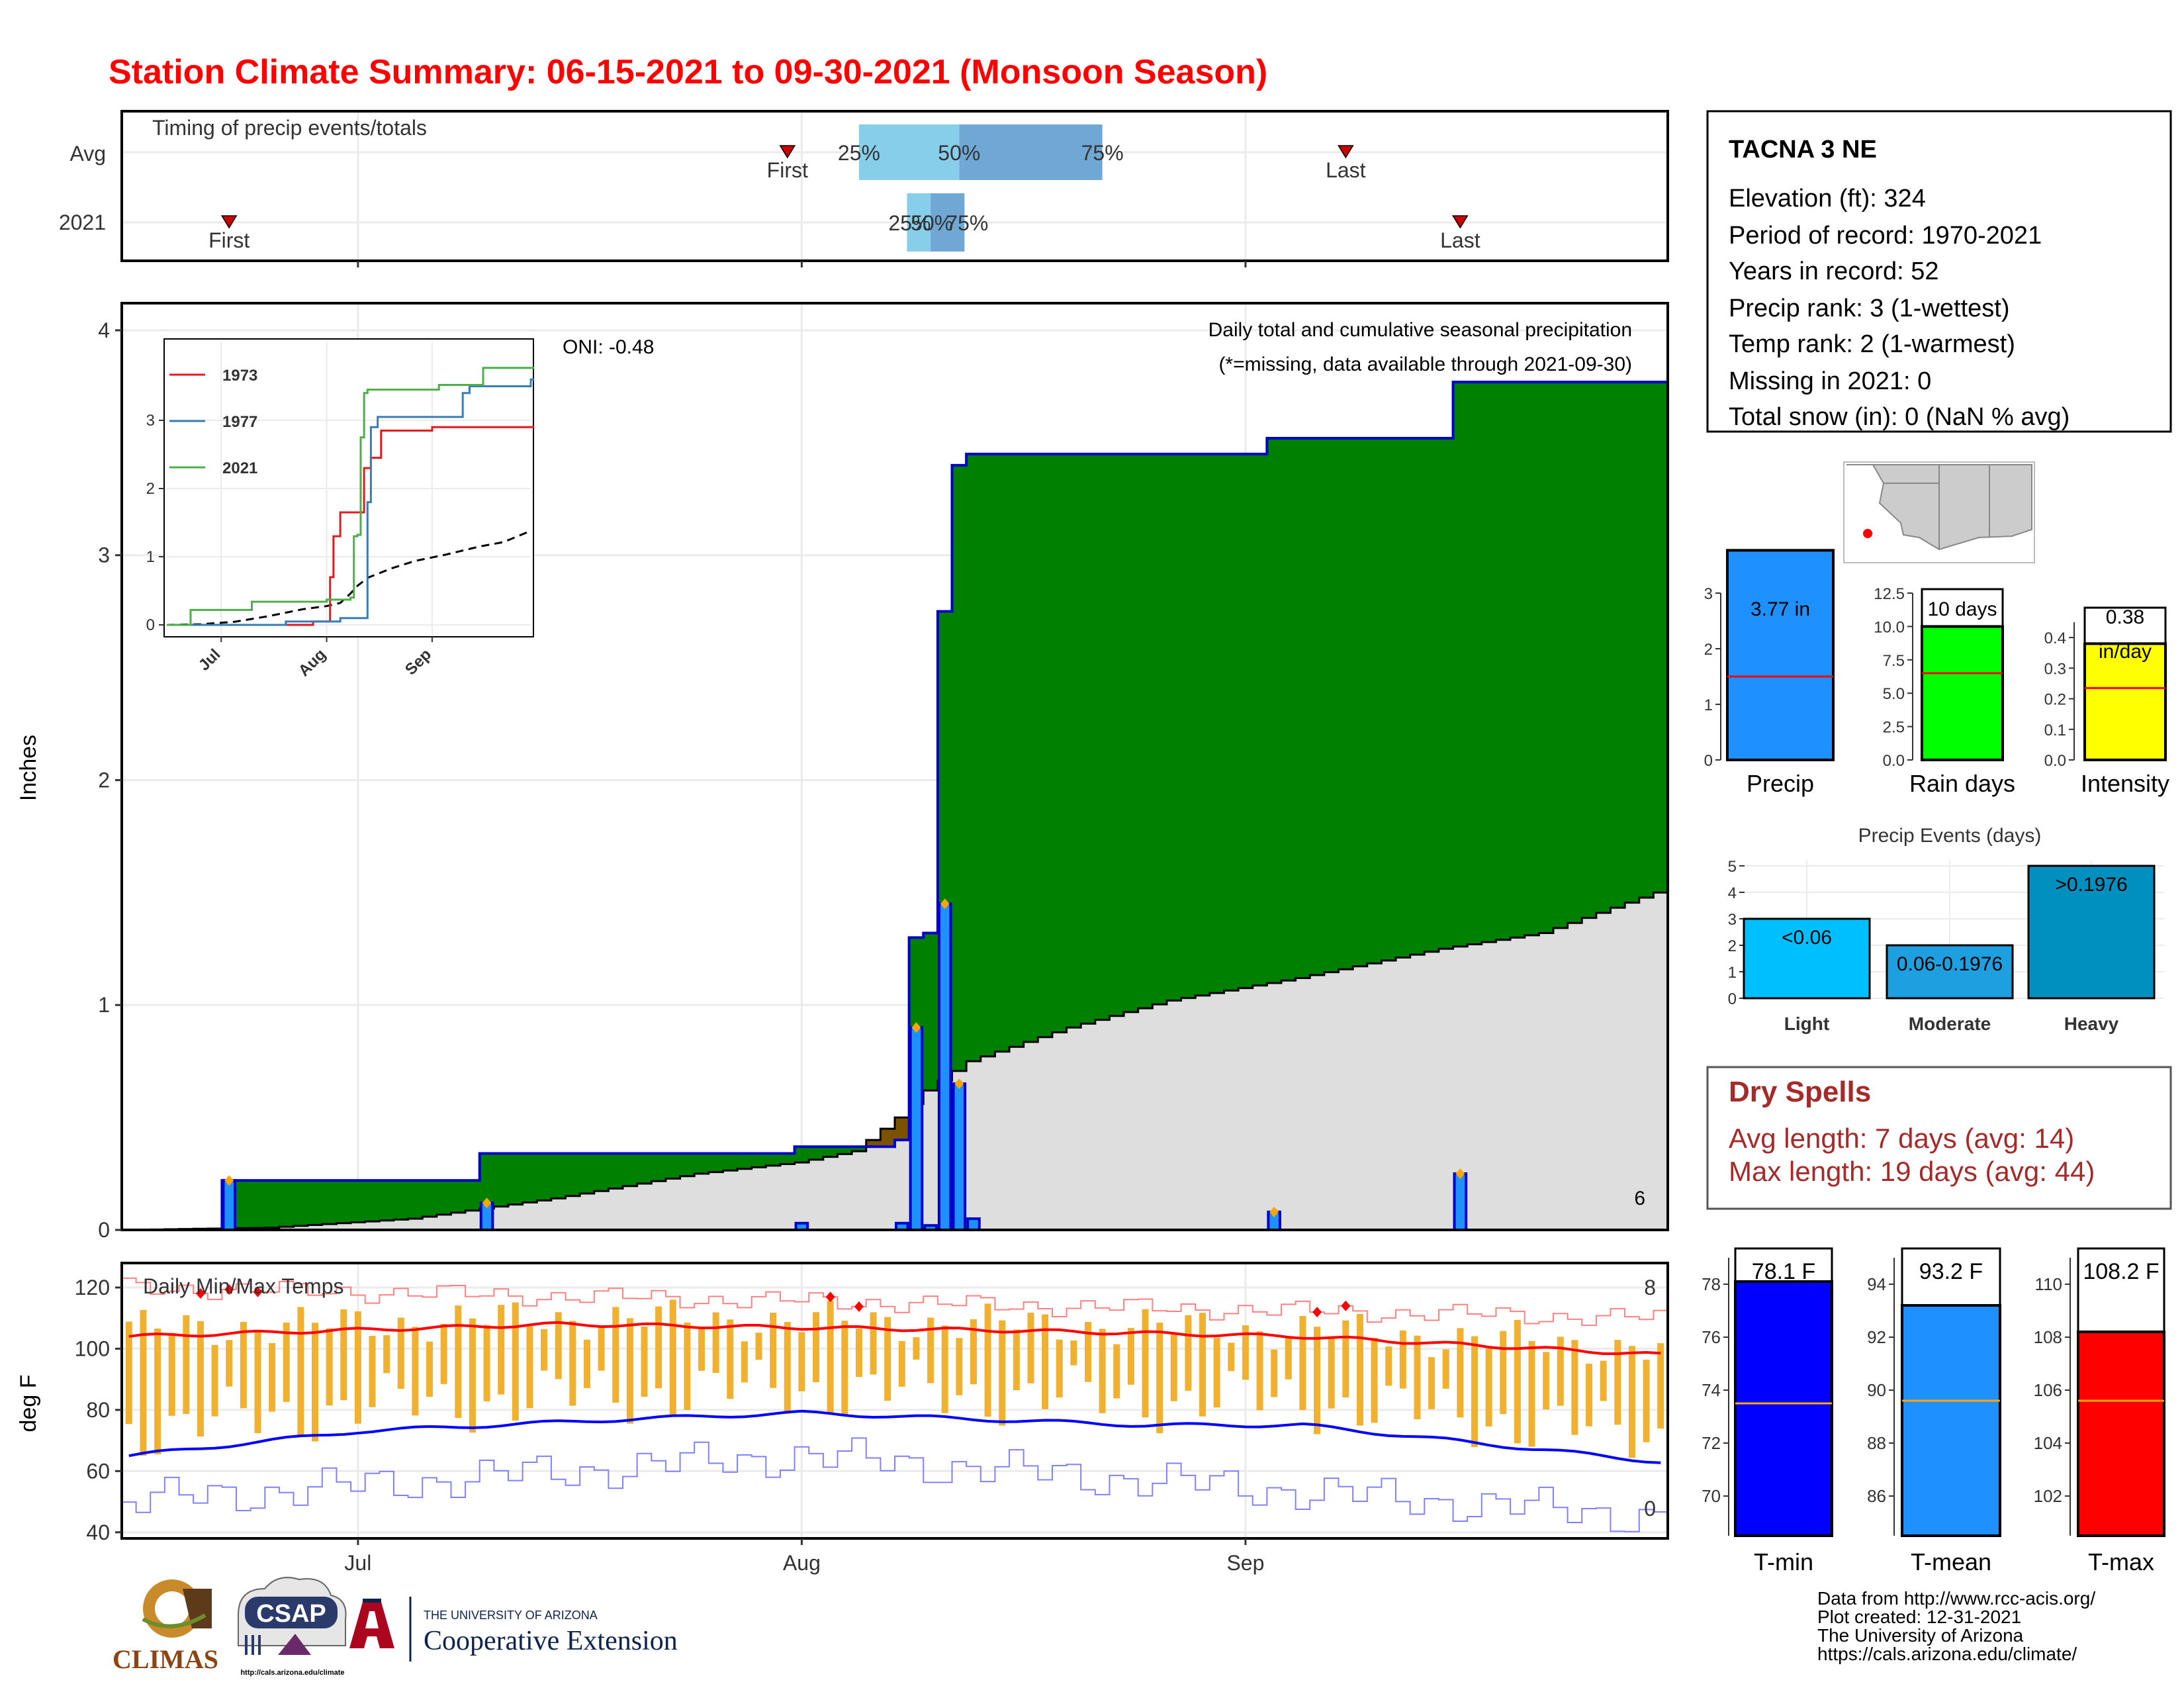  I want to click on mini-tick-label: 0, so click(1709, 761).